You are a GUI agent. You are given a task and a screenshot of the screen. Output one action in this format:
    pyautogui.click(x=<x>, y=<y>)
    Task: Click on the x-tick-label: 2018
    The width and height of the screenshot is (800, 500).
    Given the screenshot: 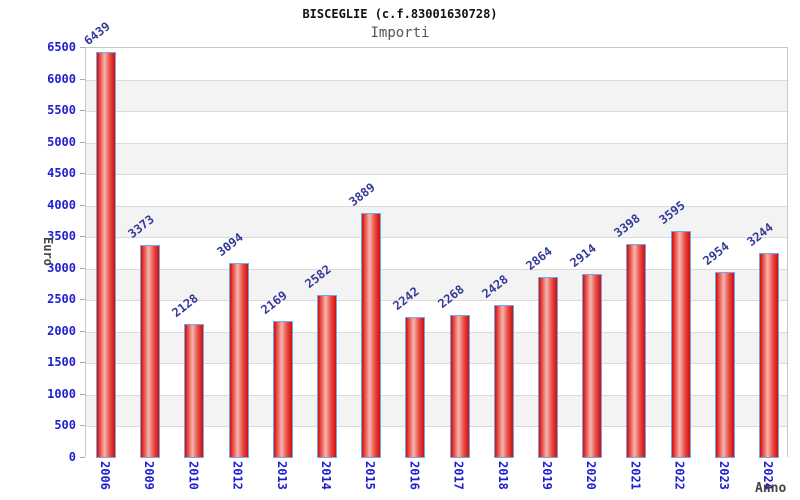 What is the action you would take?
    pyautogui.click(x=502, y=475)
    